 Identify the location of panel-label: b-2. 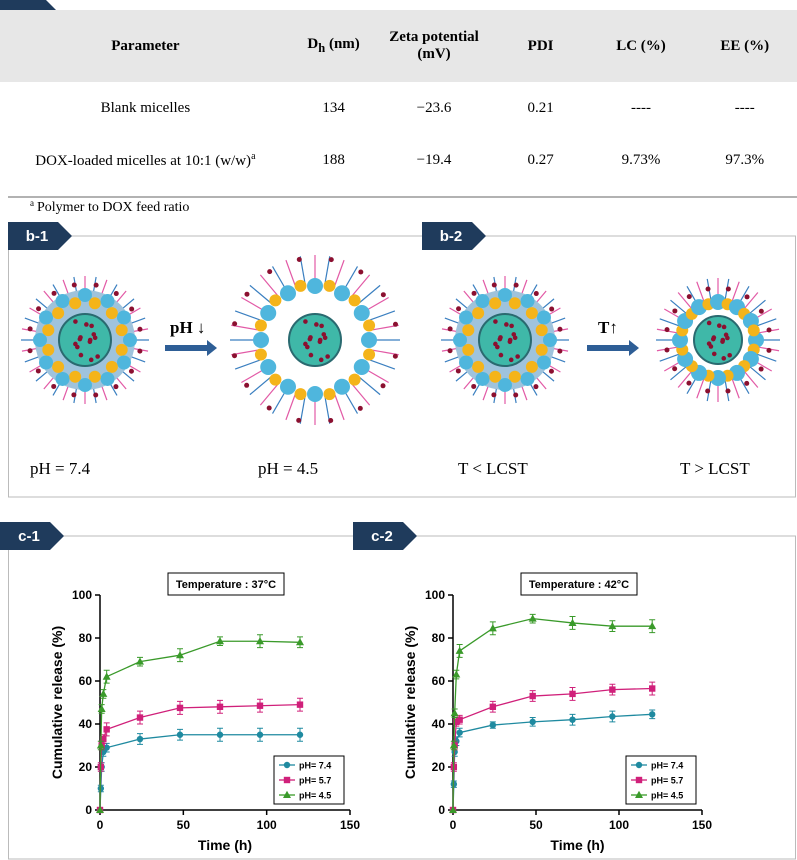
(451, 236).